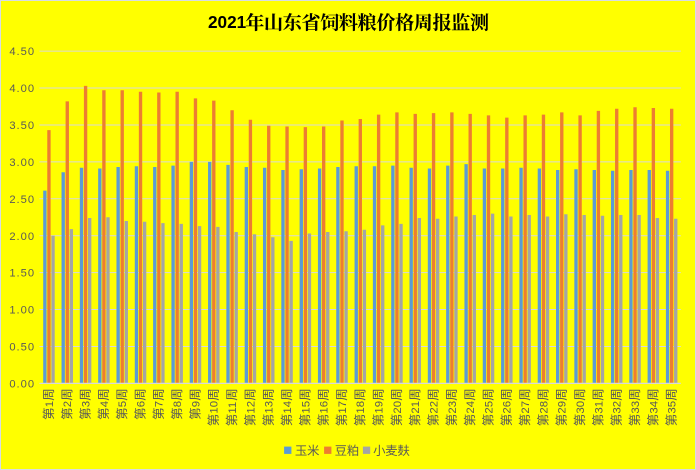 Image resolution: width=696 pixels, height=470 pixels. I want to click on svg-text: 22, so click(434, 407).